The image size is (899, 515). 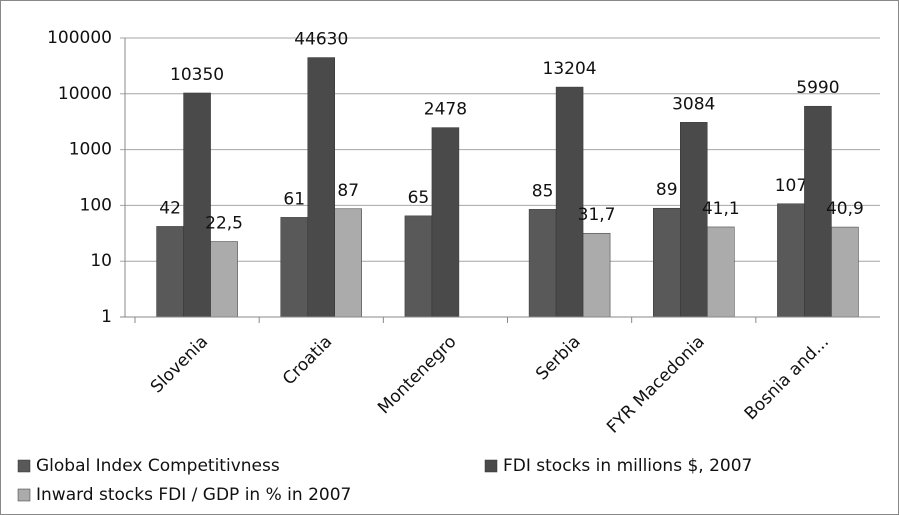 I want to click on legend-label: Global Index Competitivness, so click(x=158, y=466).